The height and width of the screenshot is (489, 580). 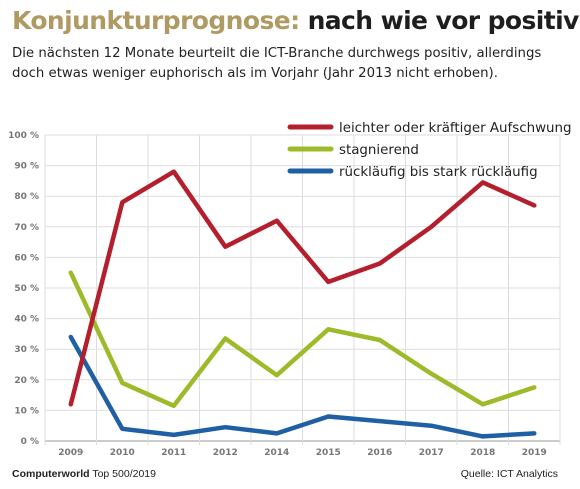 I want to click on x-tick-label: 2019, so click(x=534, y=453).